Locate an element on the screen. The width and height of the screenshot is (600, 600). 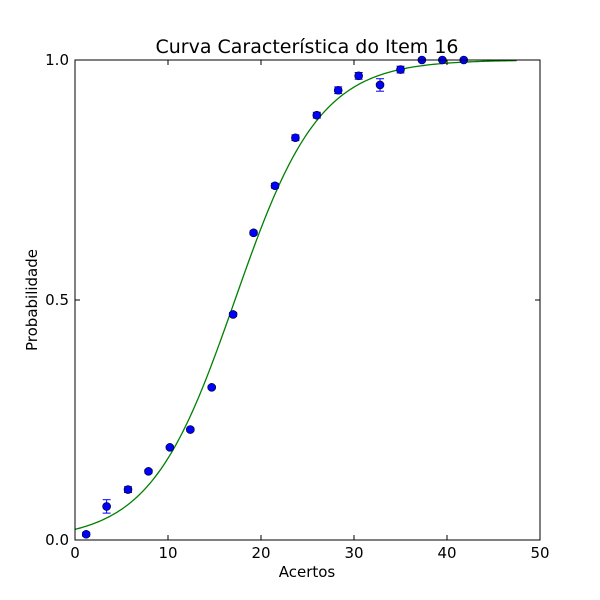
x-tick-label: 10 is located at coordinates (167, 553).